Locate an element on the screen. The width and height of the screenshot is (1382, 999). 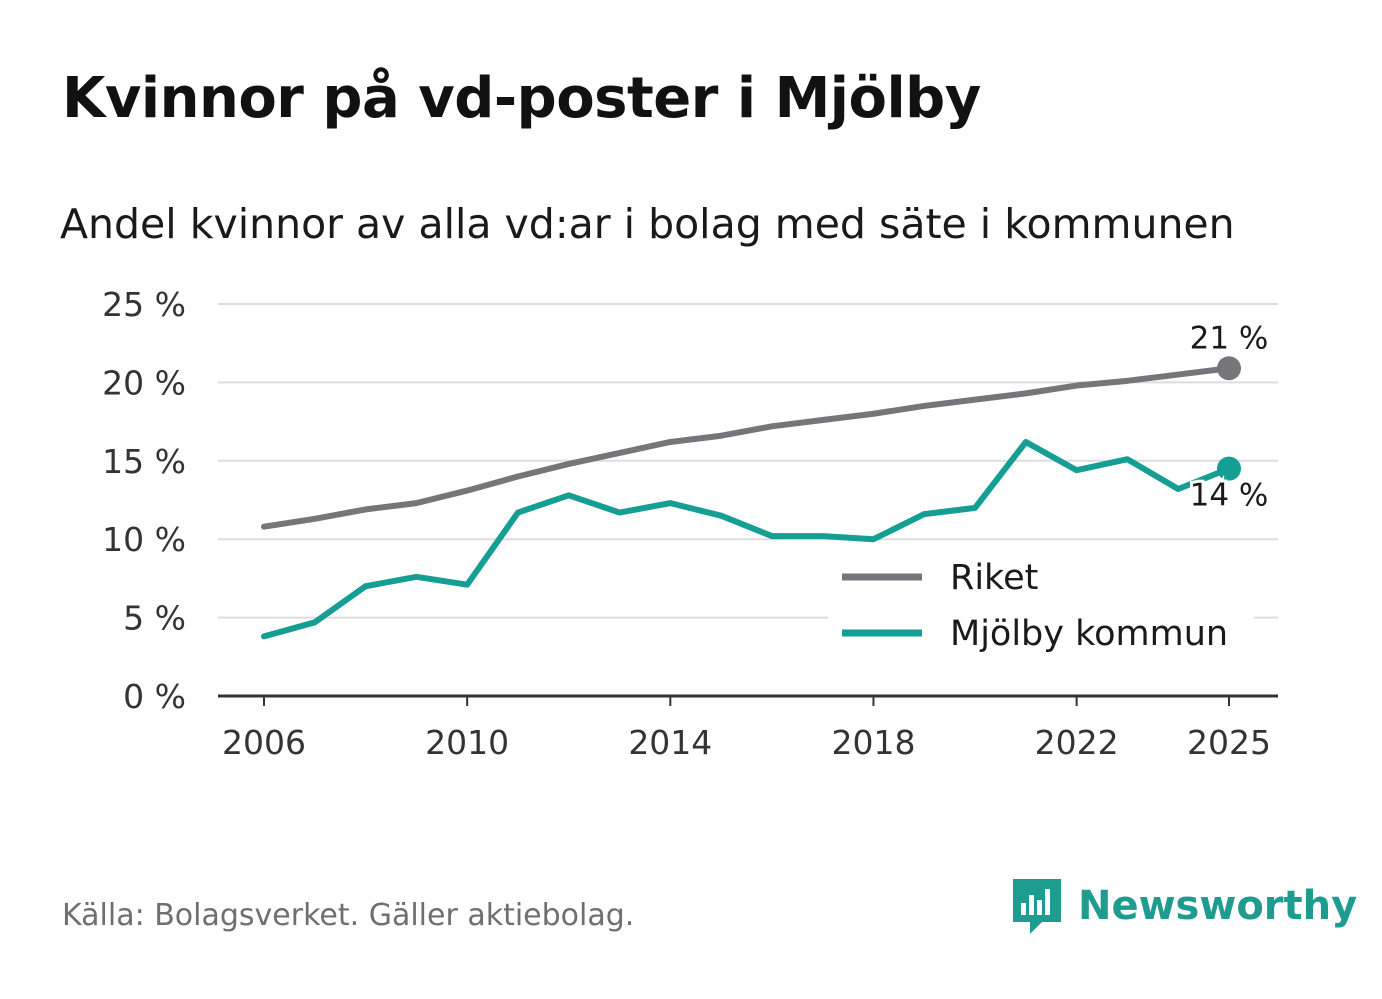
end-label: 14 % is located at coordinates (1229, 496).